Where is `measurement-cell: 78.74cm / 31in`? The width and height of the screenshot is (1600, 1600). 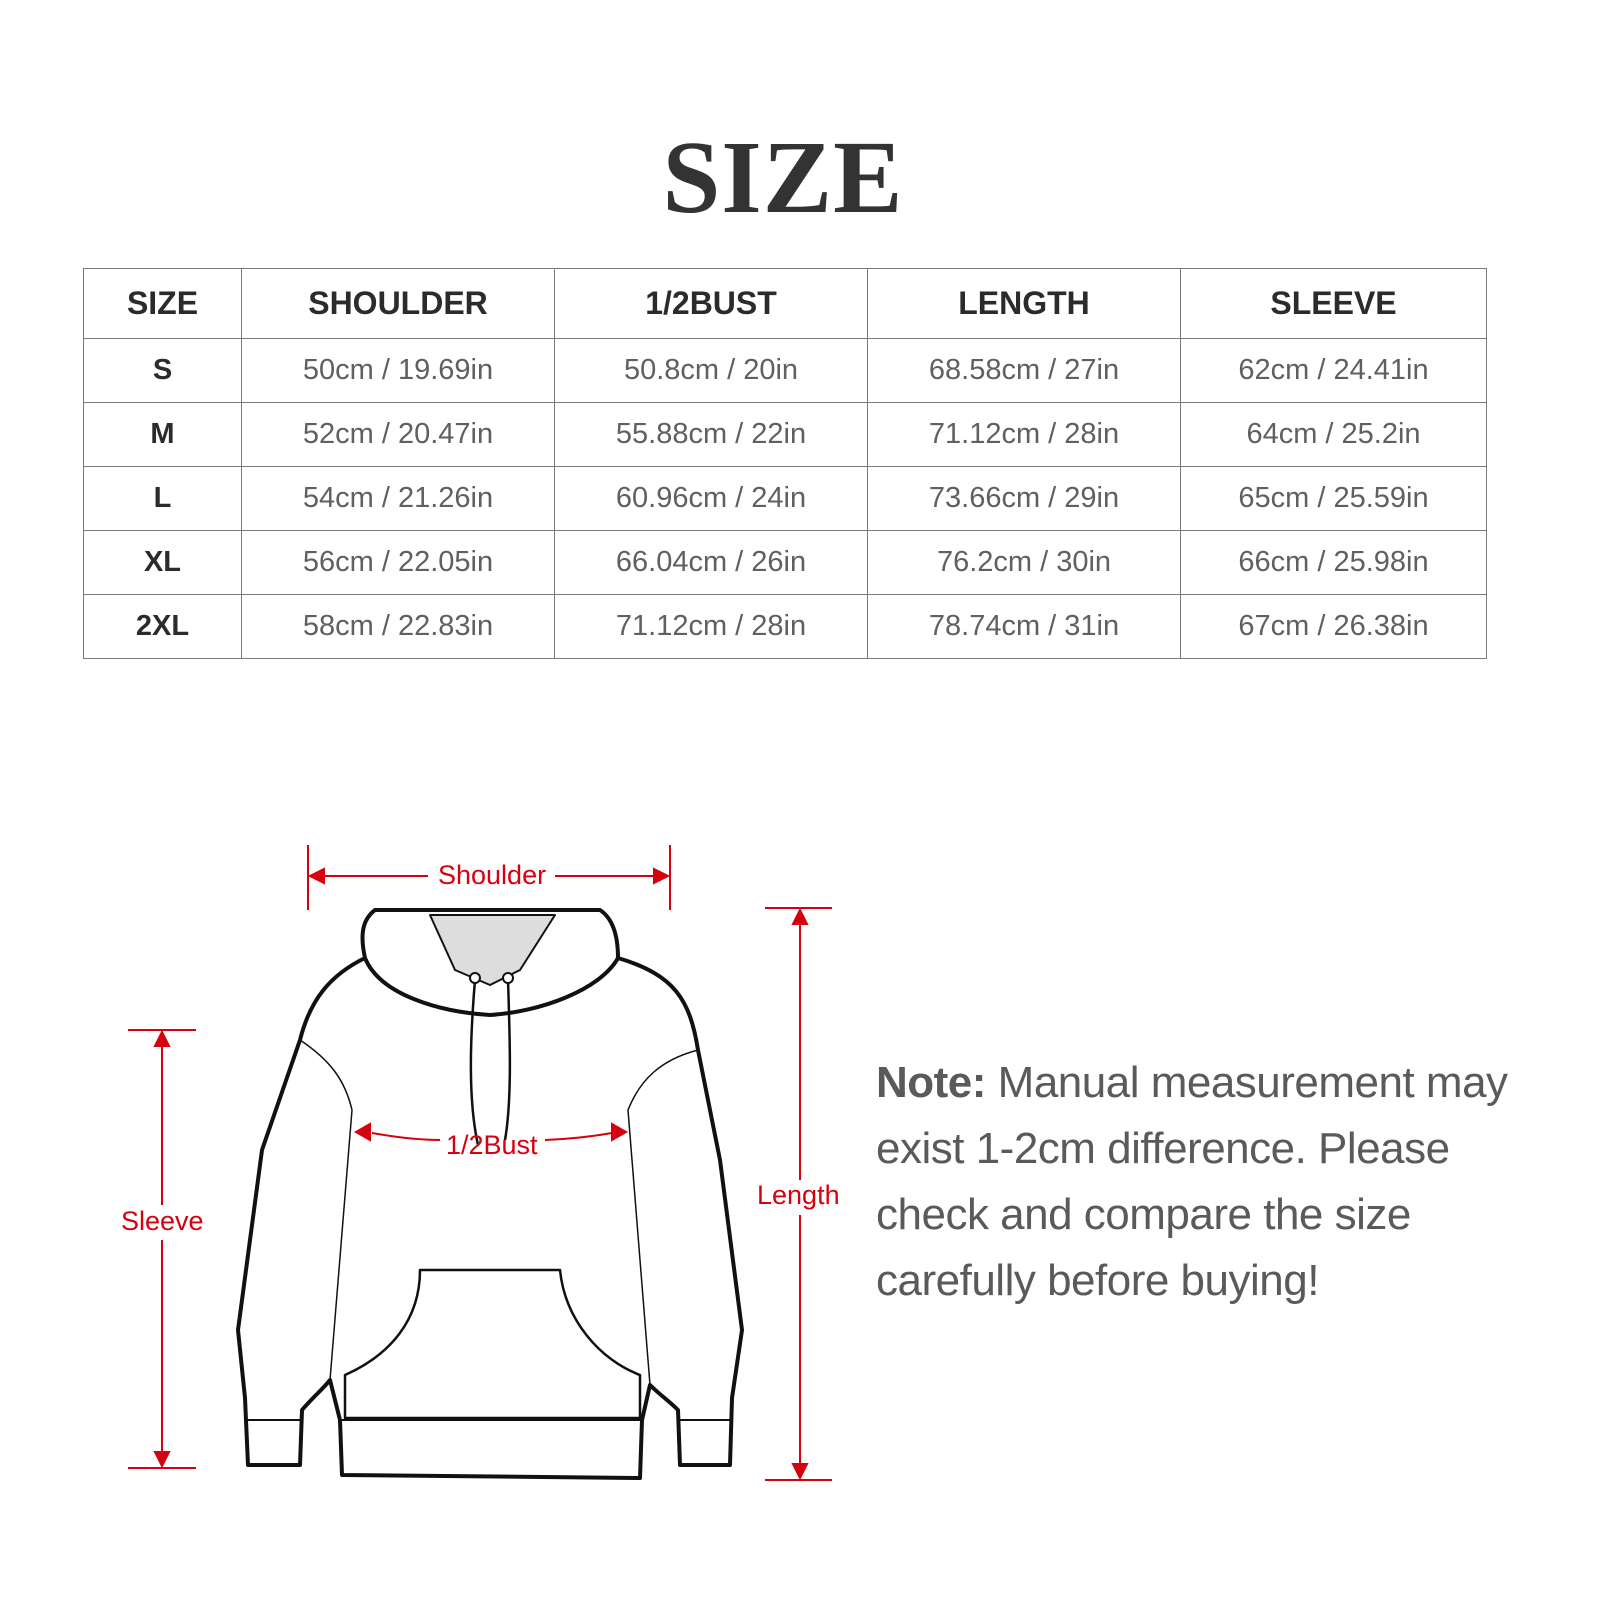 measurement-cell: 78.74cm / 31in is located at coordinates (1024, 626).